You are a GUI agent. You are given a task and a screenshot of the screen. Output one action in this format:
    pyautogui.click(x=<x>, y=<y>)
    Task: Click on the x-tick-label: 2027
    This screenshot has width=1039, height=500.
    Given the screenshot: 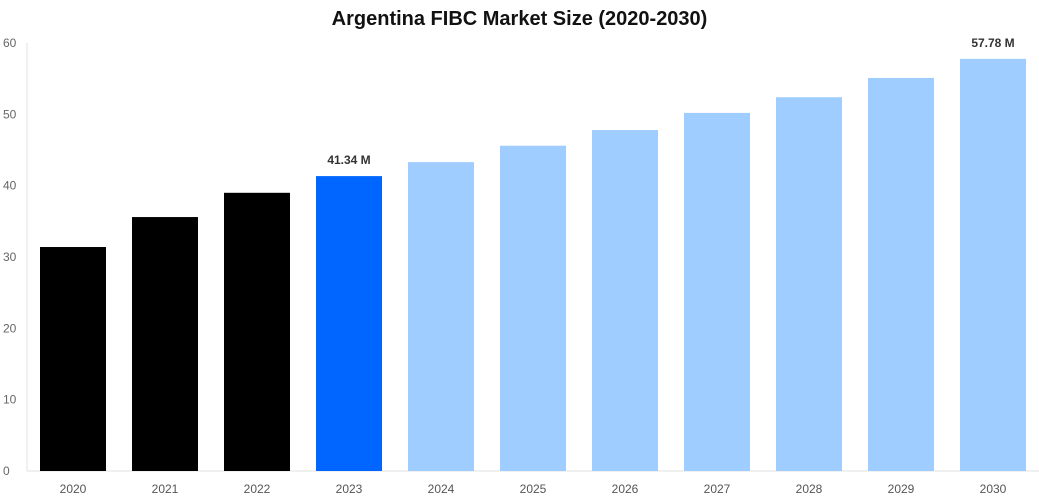 What is the action you would take?
    pyautogui.click(x=717, y=489)
    